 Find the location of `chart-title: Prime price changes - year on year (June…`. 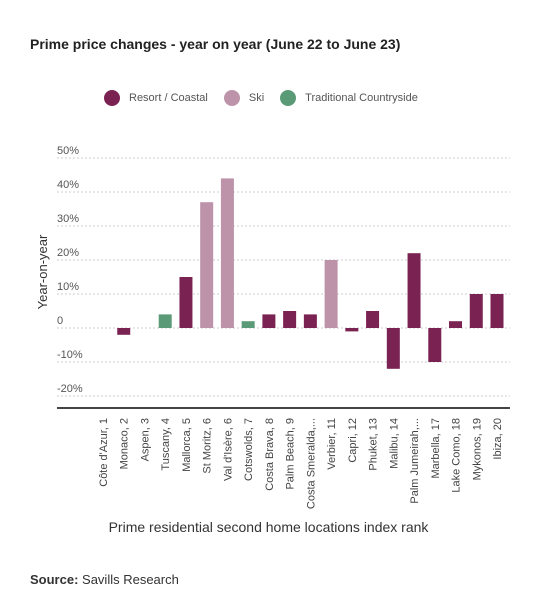

chart-title: Prime price changes - year on year (June… is located at coordinates (215, 44).